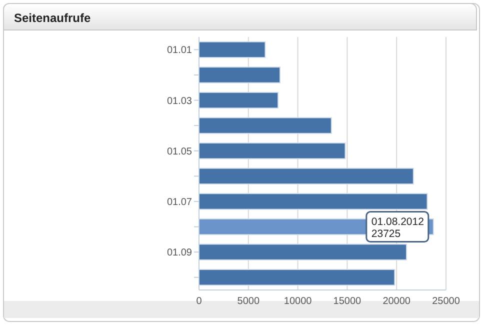 The width and height of the screenshot is (484, 328). What do you see at coordinates (397, 228) in the screenshot?
I see `annotation: 01.08.2012 23725` at bounding box center [397, 228].